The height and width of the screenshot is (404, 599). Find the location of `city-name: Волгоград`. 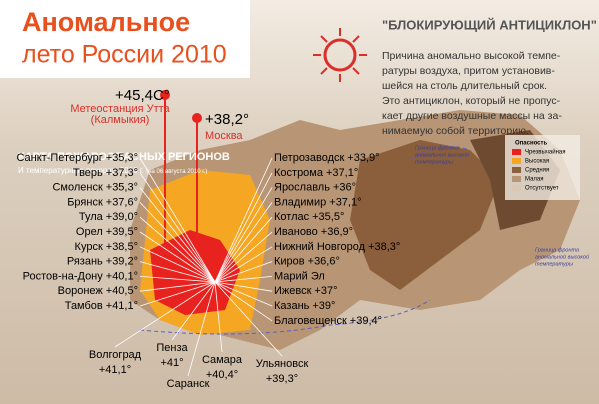

city-name: Волгоград is located at coordinates (115, 355).